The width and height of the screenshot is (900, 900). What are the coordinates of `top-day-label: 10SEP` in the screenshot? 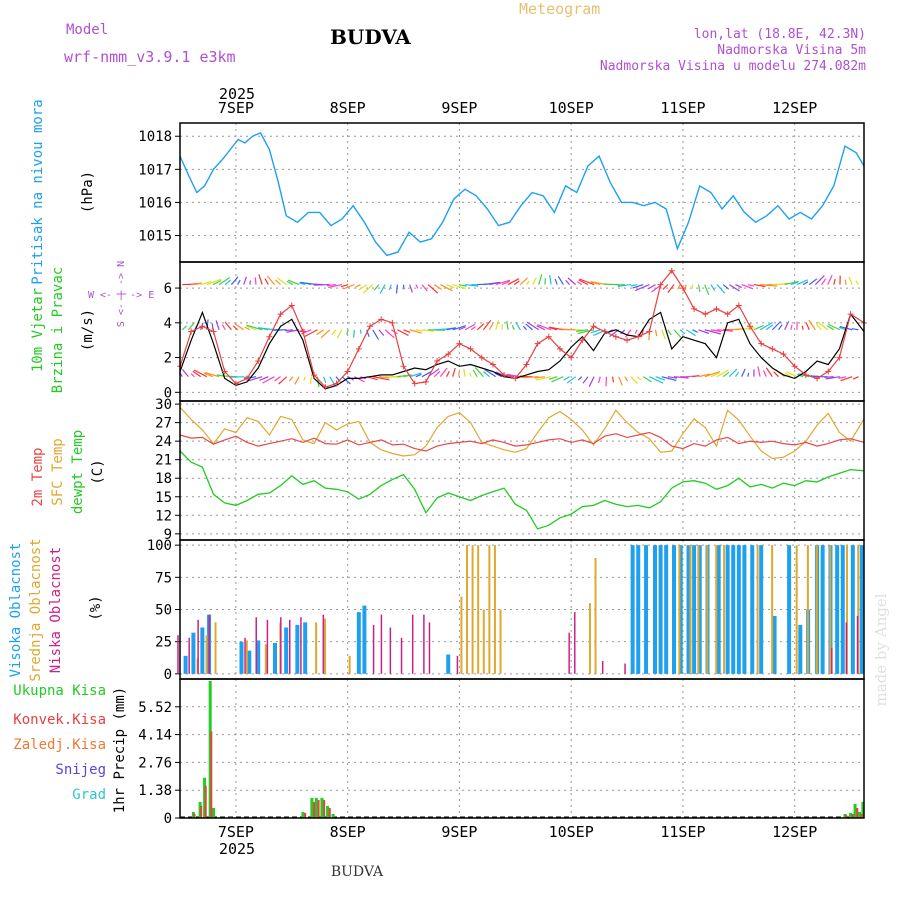 It's located at (571, 108).